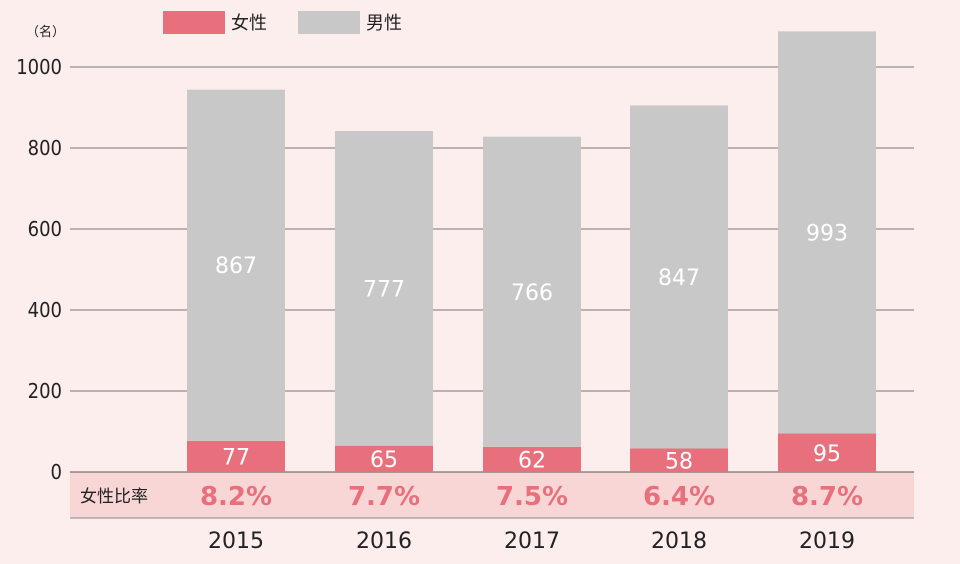 The image size is (960, 564). I want to click on y-tick-label: 400, so click(45, 310).